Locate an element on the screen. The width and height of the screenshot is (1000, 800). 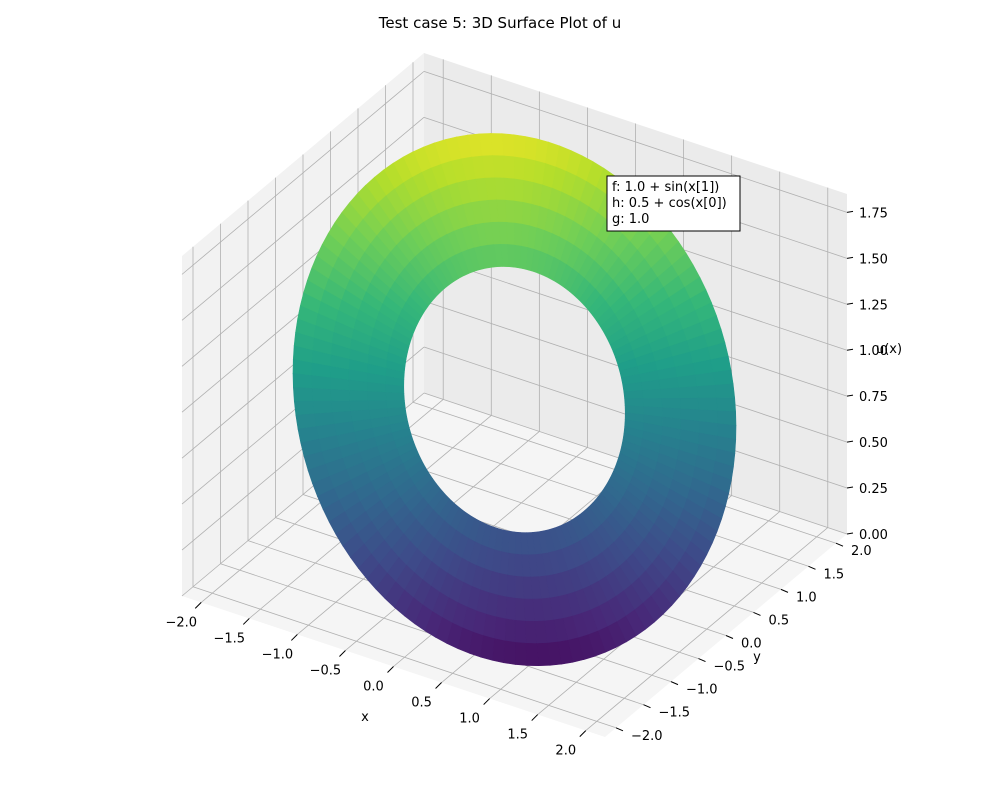
x-tick-label: −1.0 is located at coordinates (278, 654).